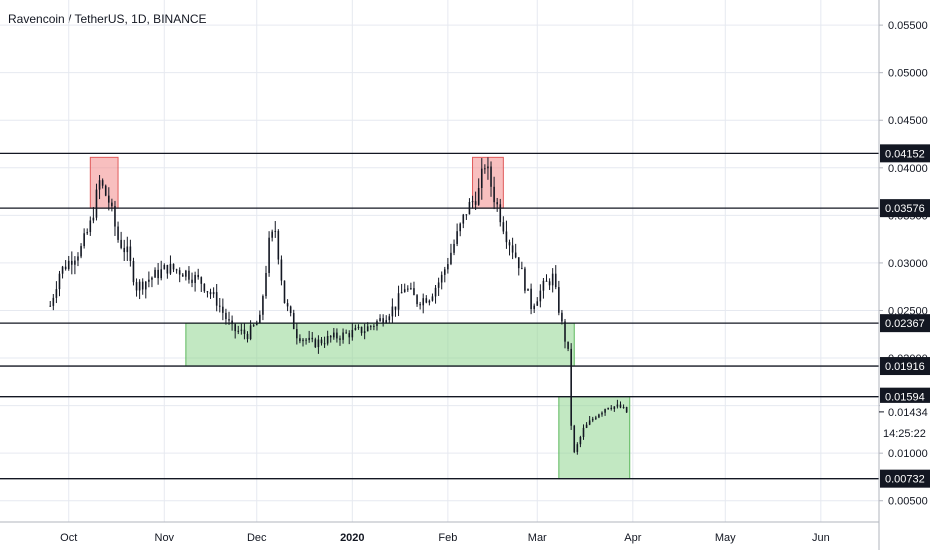 This screenshot has width=932, height=550. Describe the element at coordinates (904, 434) in the screenshot. I see `countdown-label: 14:25:22` at that location.